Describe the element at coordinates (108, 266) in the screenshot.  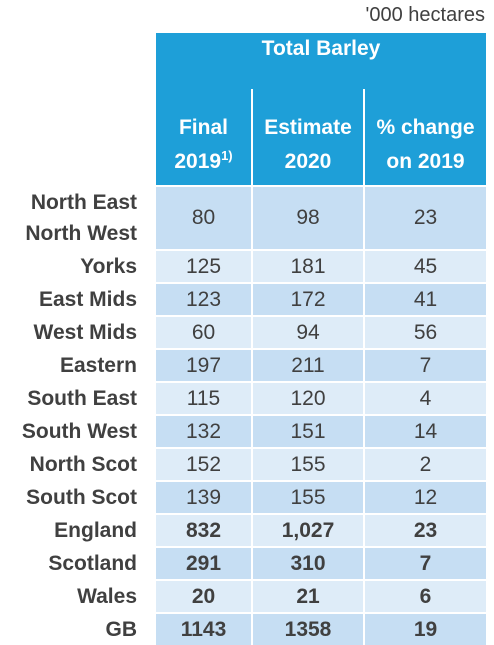
I see `row-label: Yorks` at that location.